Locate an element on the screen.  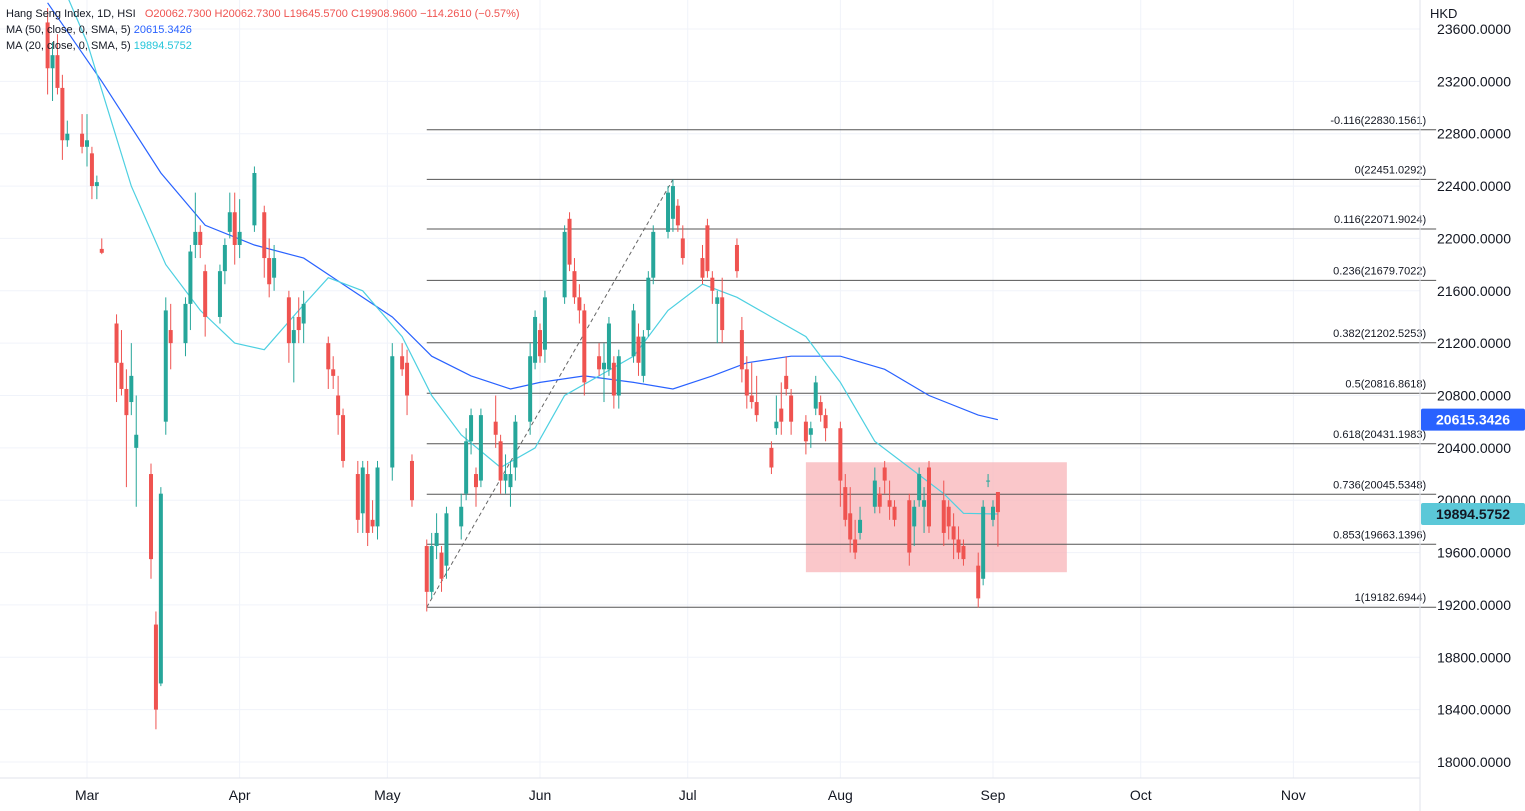
y-tick-label: 18000.0000 is located at coordinates (1474, 762).